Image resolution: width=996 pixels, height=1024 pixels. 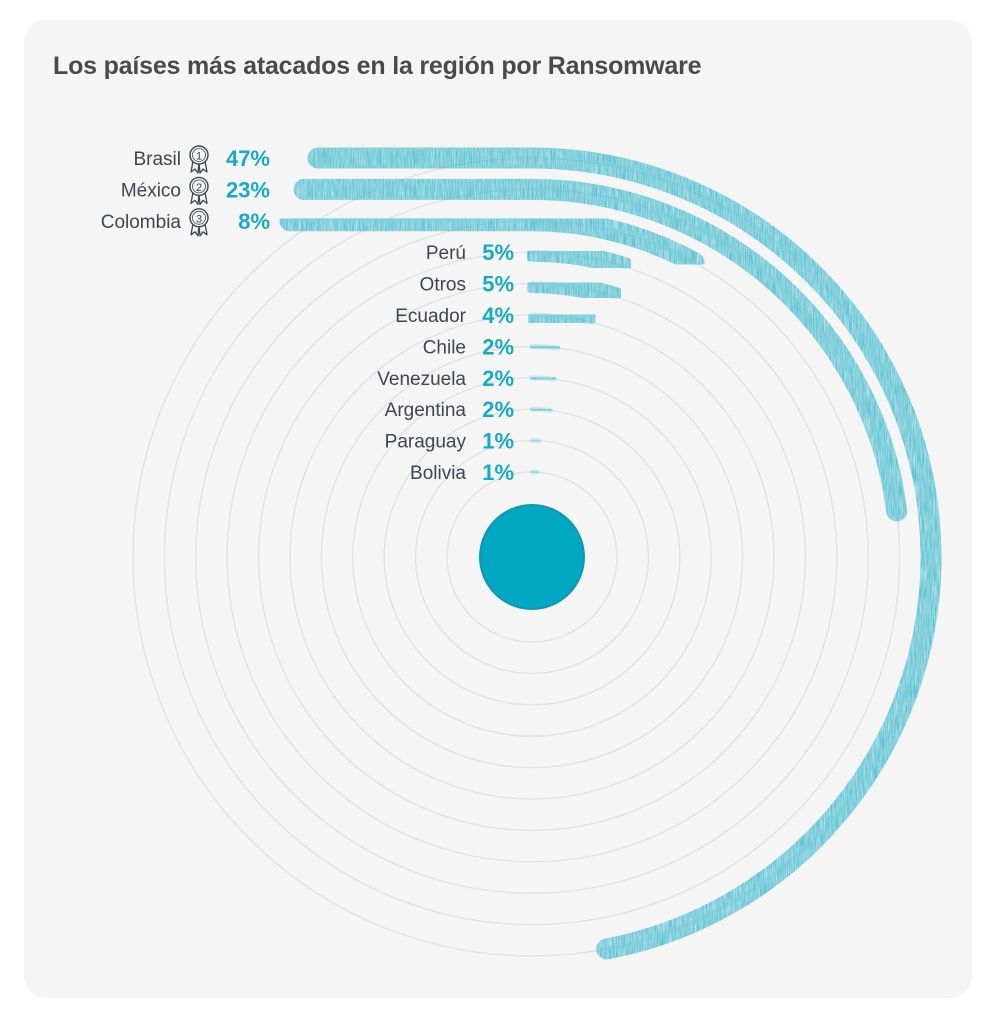 I want to click on country-label: Chile, so click(x=444, y=347).